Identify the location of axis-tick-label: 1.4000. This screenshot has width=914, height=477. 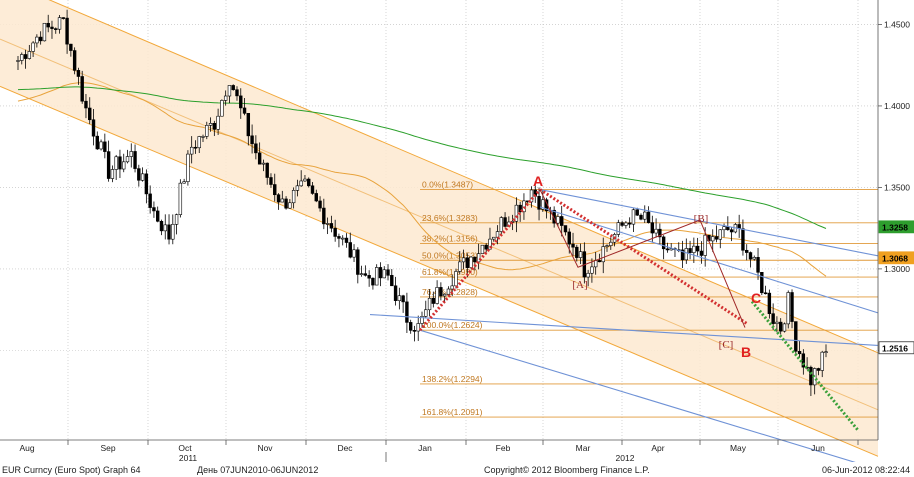
(897, 106).